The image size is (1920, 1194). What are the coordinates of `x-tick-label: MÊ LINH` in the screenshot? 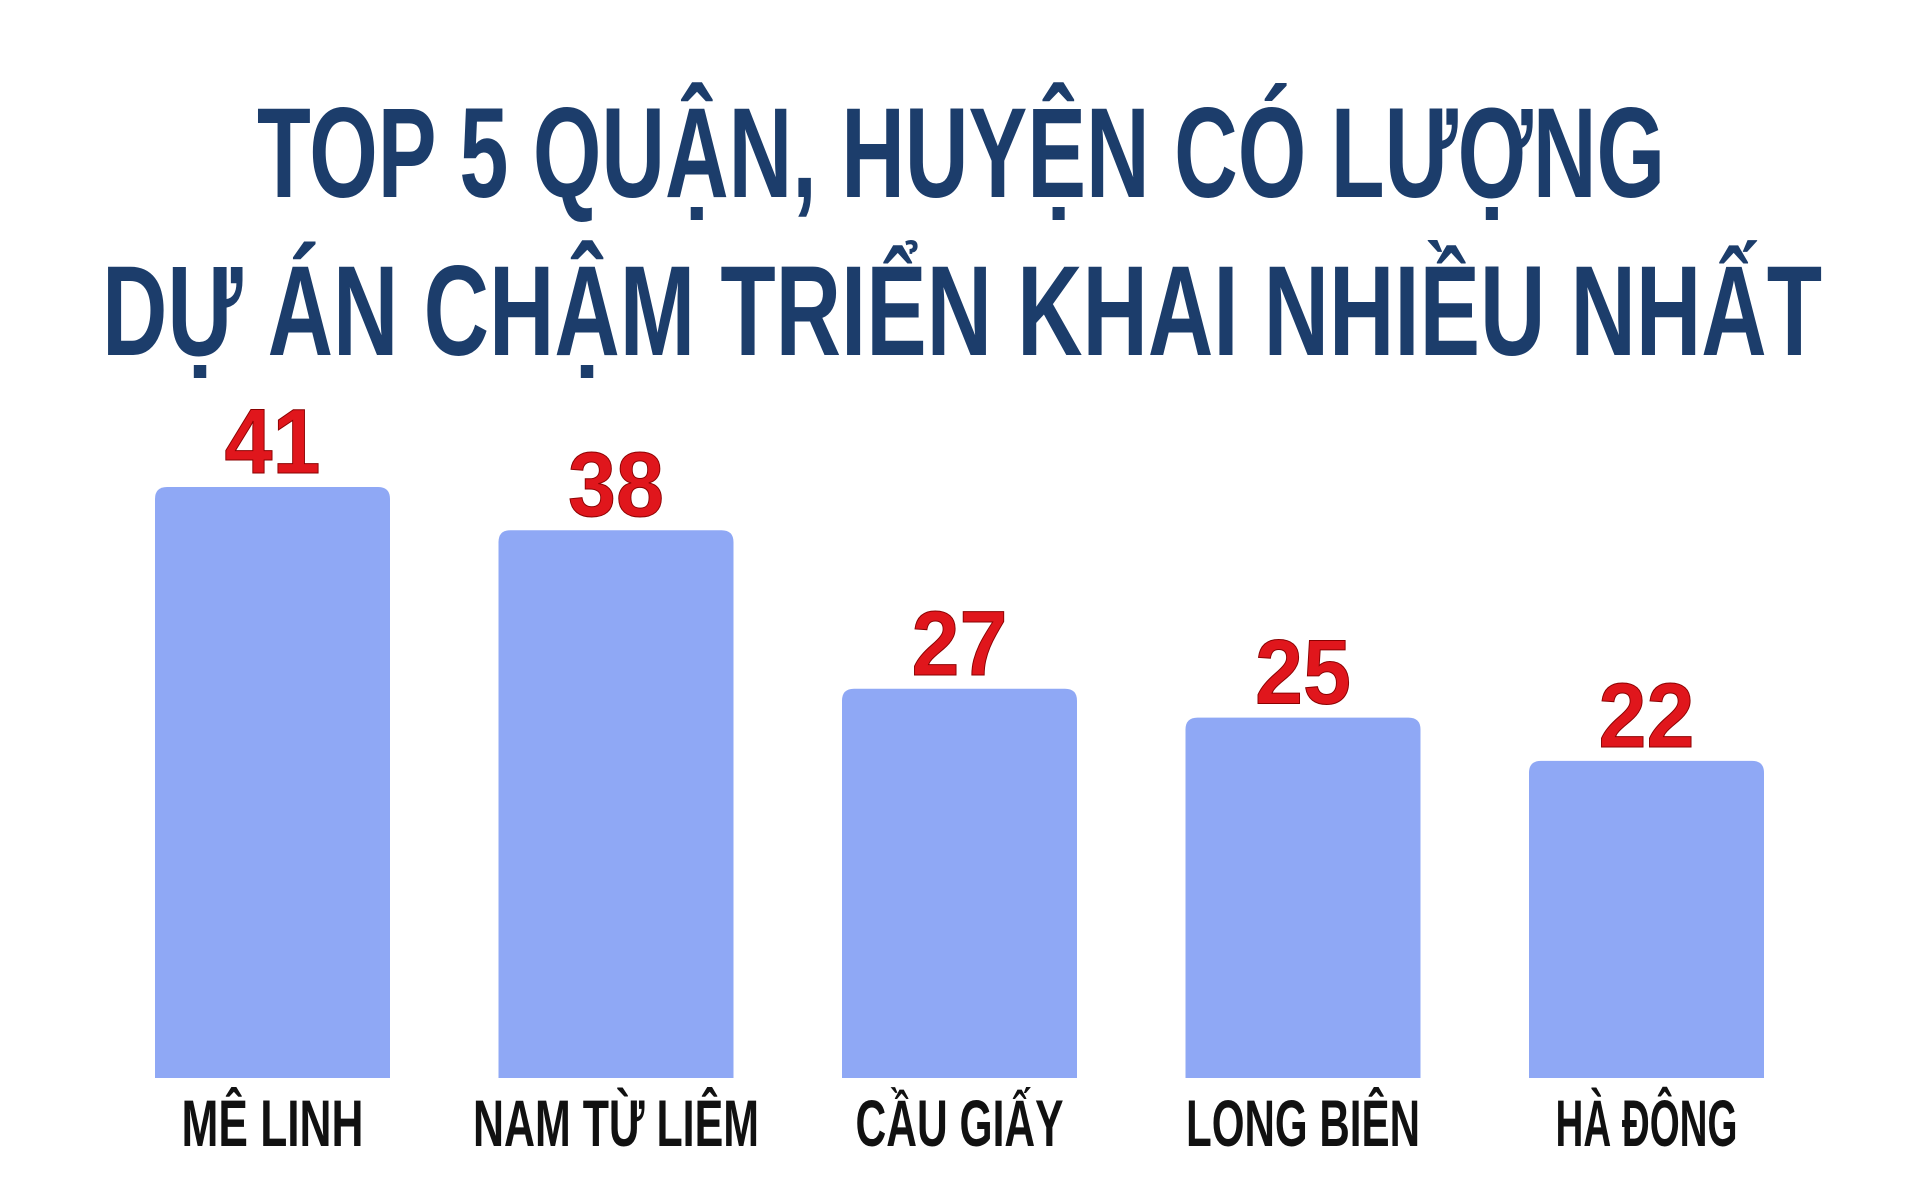 It's located at (273, 1123).